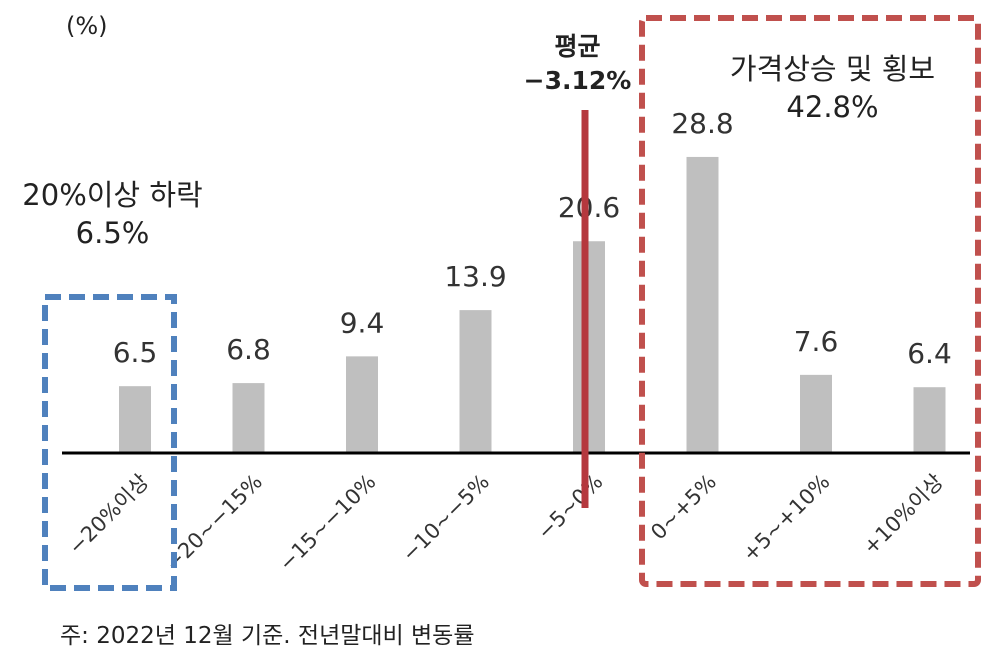 This screenshot has height=650, width=1000. Describe the element at coordinates (702, 123) in the screenshot. I see `value-label-6: 28.8` at that location.